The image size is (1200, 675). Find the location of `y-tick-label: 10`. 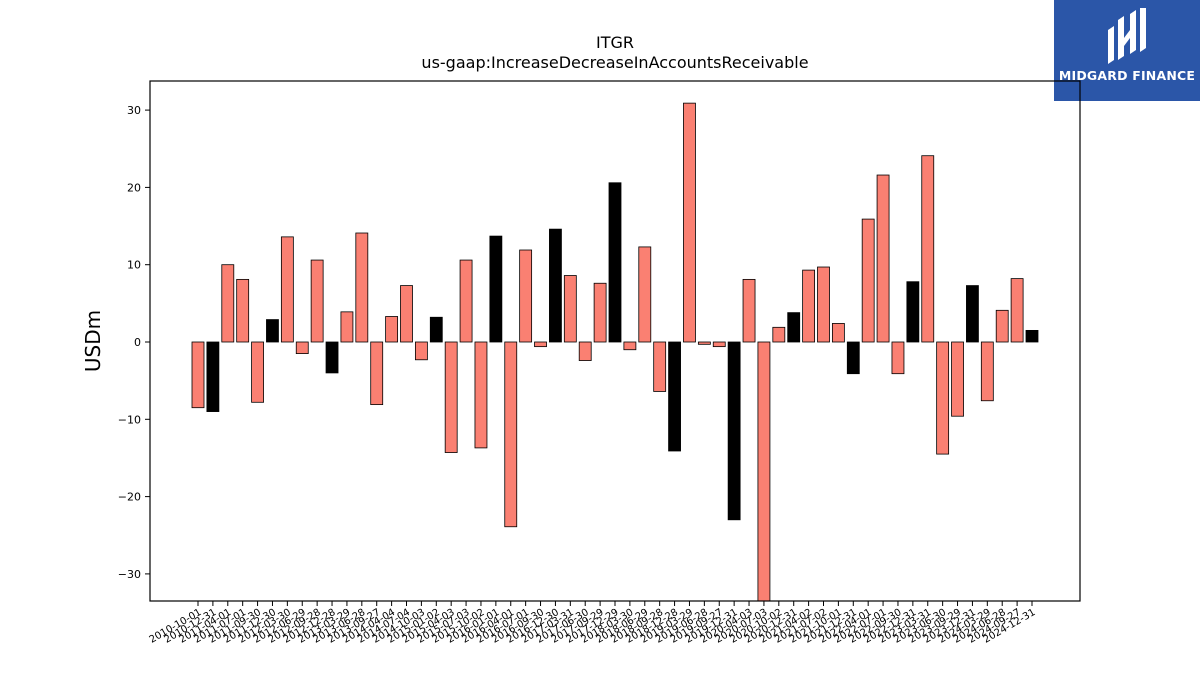

y-tick-label: 10 is located at coordinates (134, 265).